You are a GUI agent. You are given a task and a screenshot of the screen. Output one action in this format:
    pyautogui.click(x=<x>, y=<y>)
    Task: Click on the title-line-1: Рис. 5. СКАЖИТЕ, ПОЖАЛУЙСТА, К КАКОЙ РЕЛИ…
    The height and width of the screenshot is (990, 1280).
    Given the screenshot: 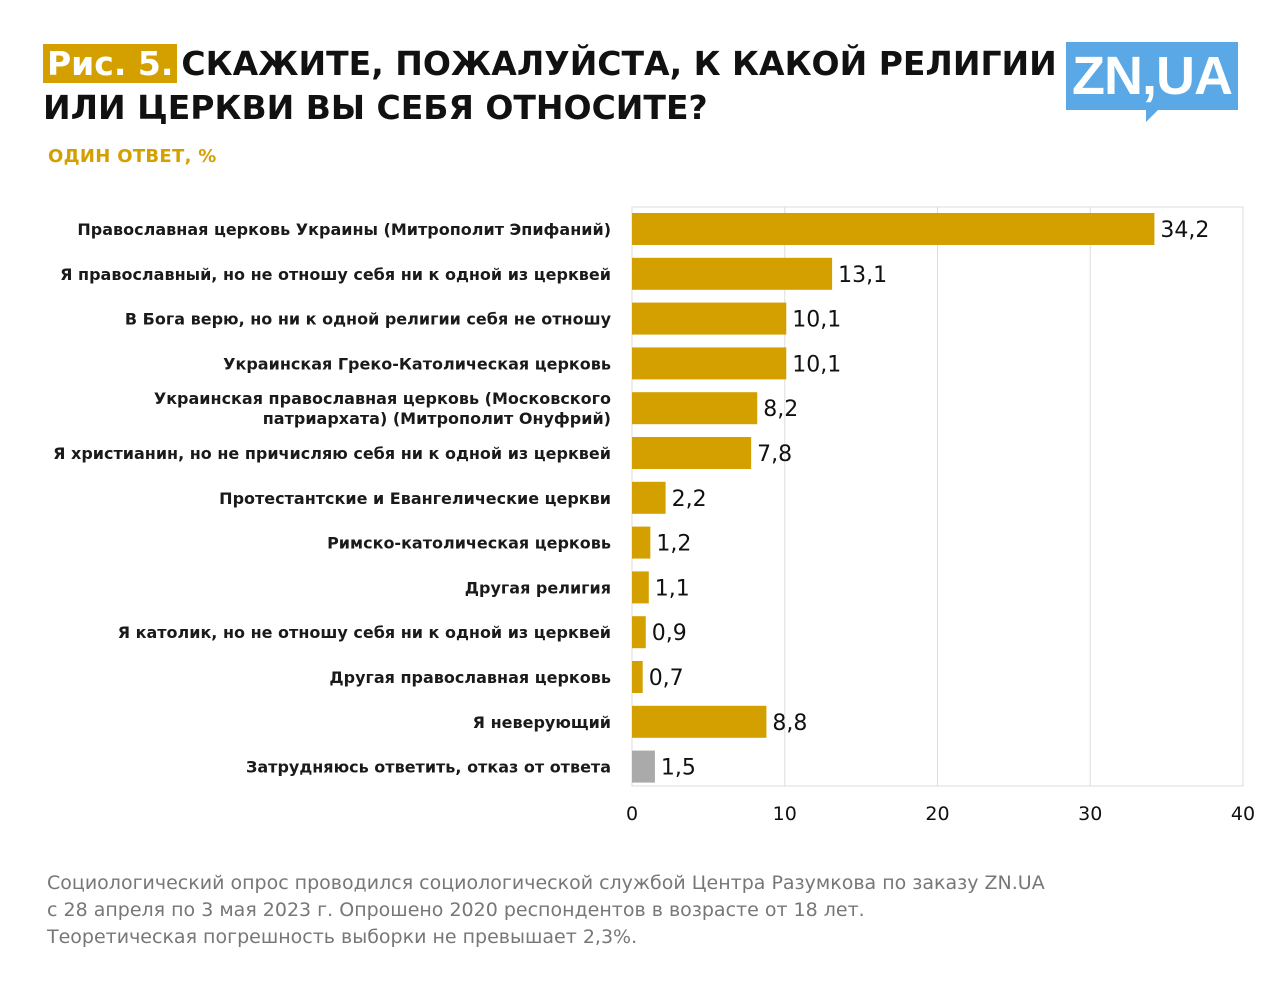 What is the action you would take?
    pyautogui.click(x=550, y=64)
    